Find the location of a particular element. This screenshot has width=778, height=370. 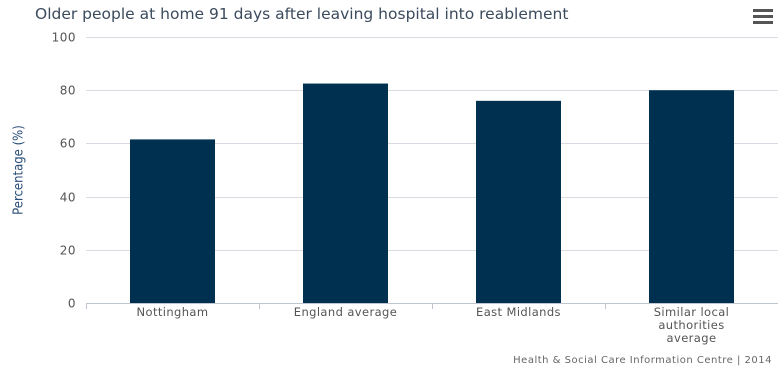

y-tick-label: 100 is located at coordinates (64, 38).